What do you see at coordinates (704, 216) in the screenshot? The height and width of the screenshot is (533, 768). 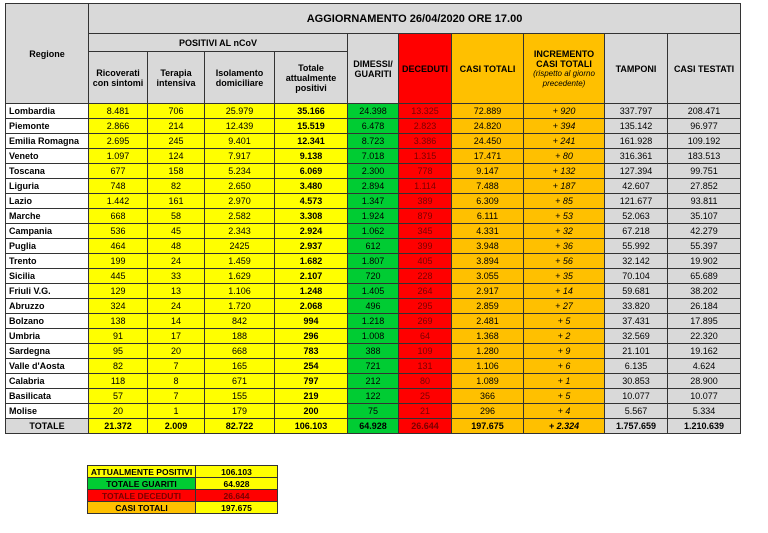 I see `data-cell: 35.107` at bounding box center [704, 216].